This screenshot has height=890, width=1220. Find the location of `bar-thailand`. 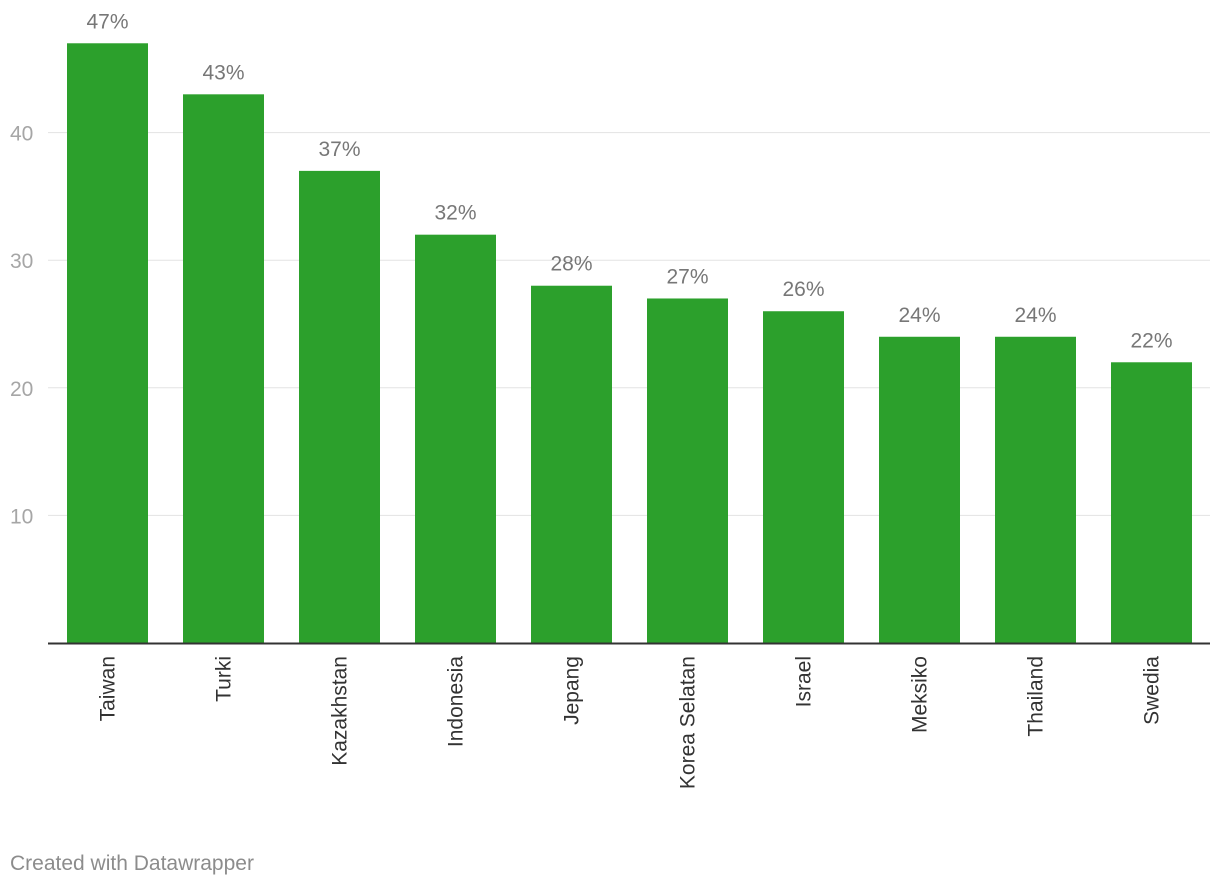

bar-thailand is located at coordinates (1035, 489).